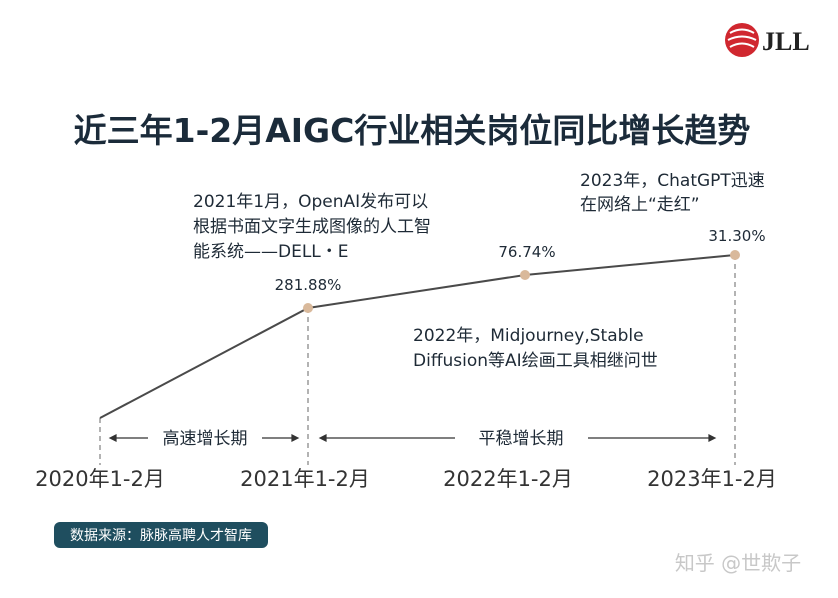  What do you see at coordinates (521, 281) in the screenshot?
I see `points` at bounding box center [521, 281].